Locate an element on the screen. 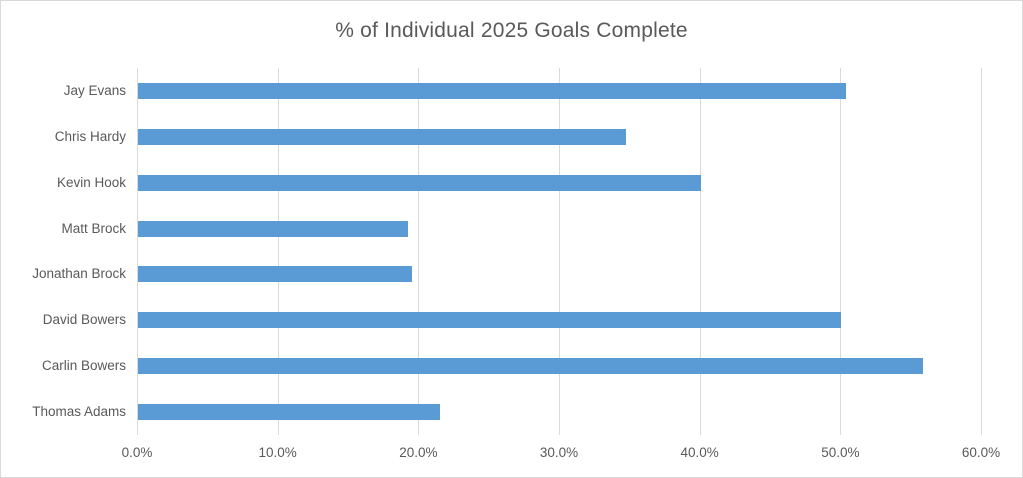 This screenshot has height=478, width=1023. category-label: Kevin Hook is located at coordinates (91, 182).